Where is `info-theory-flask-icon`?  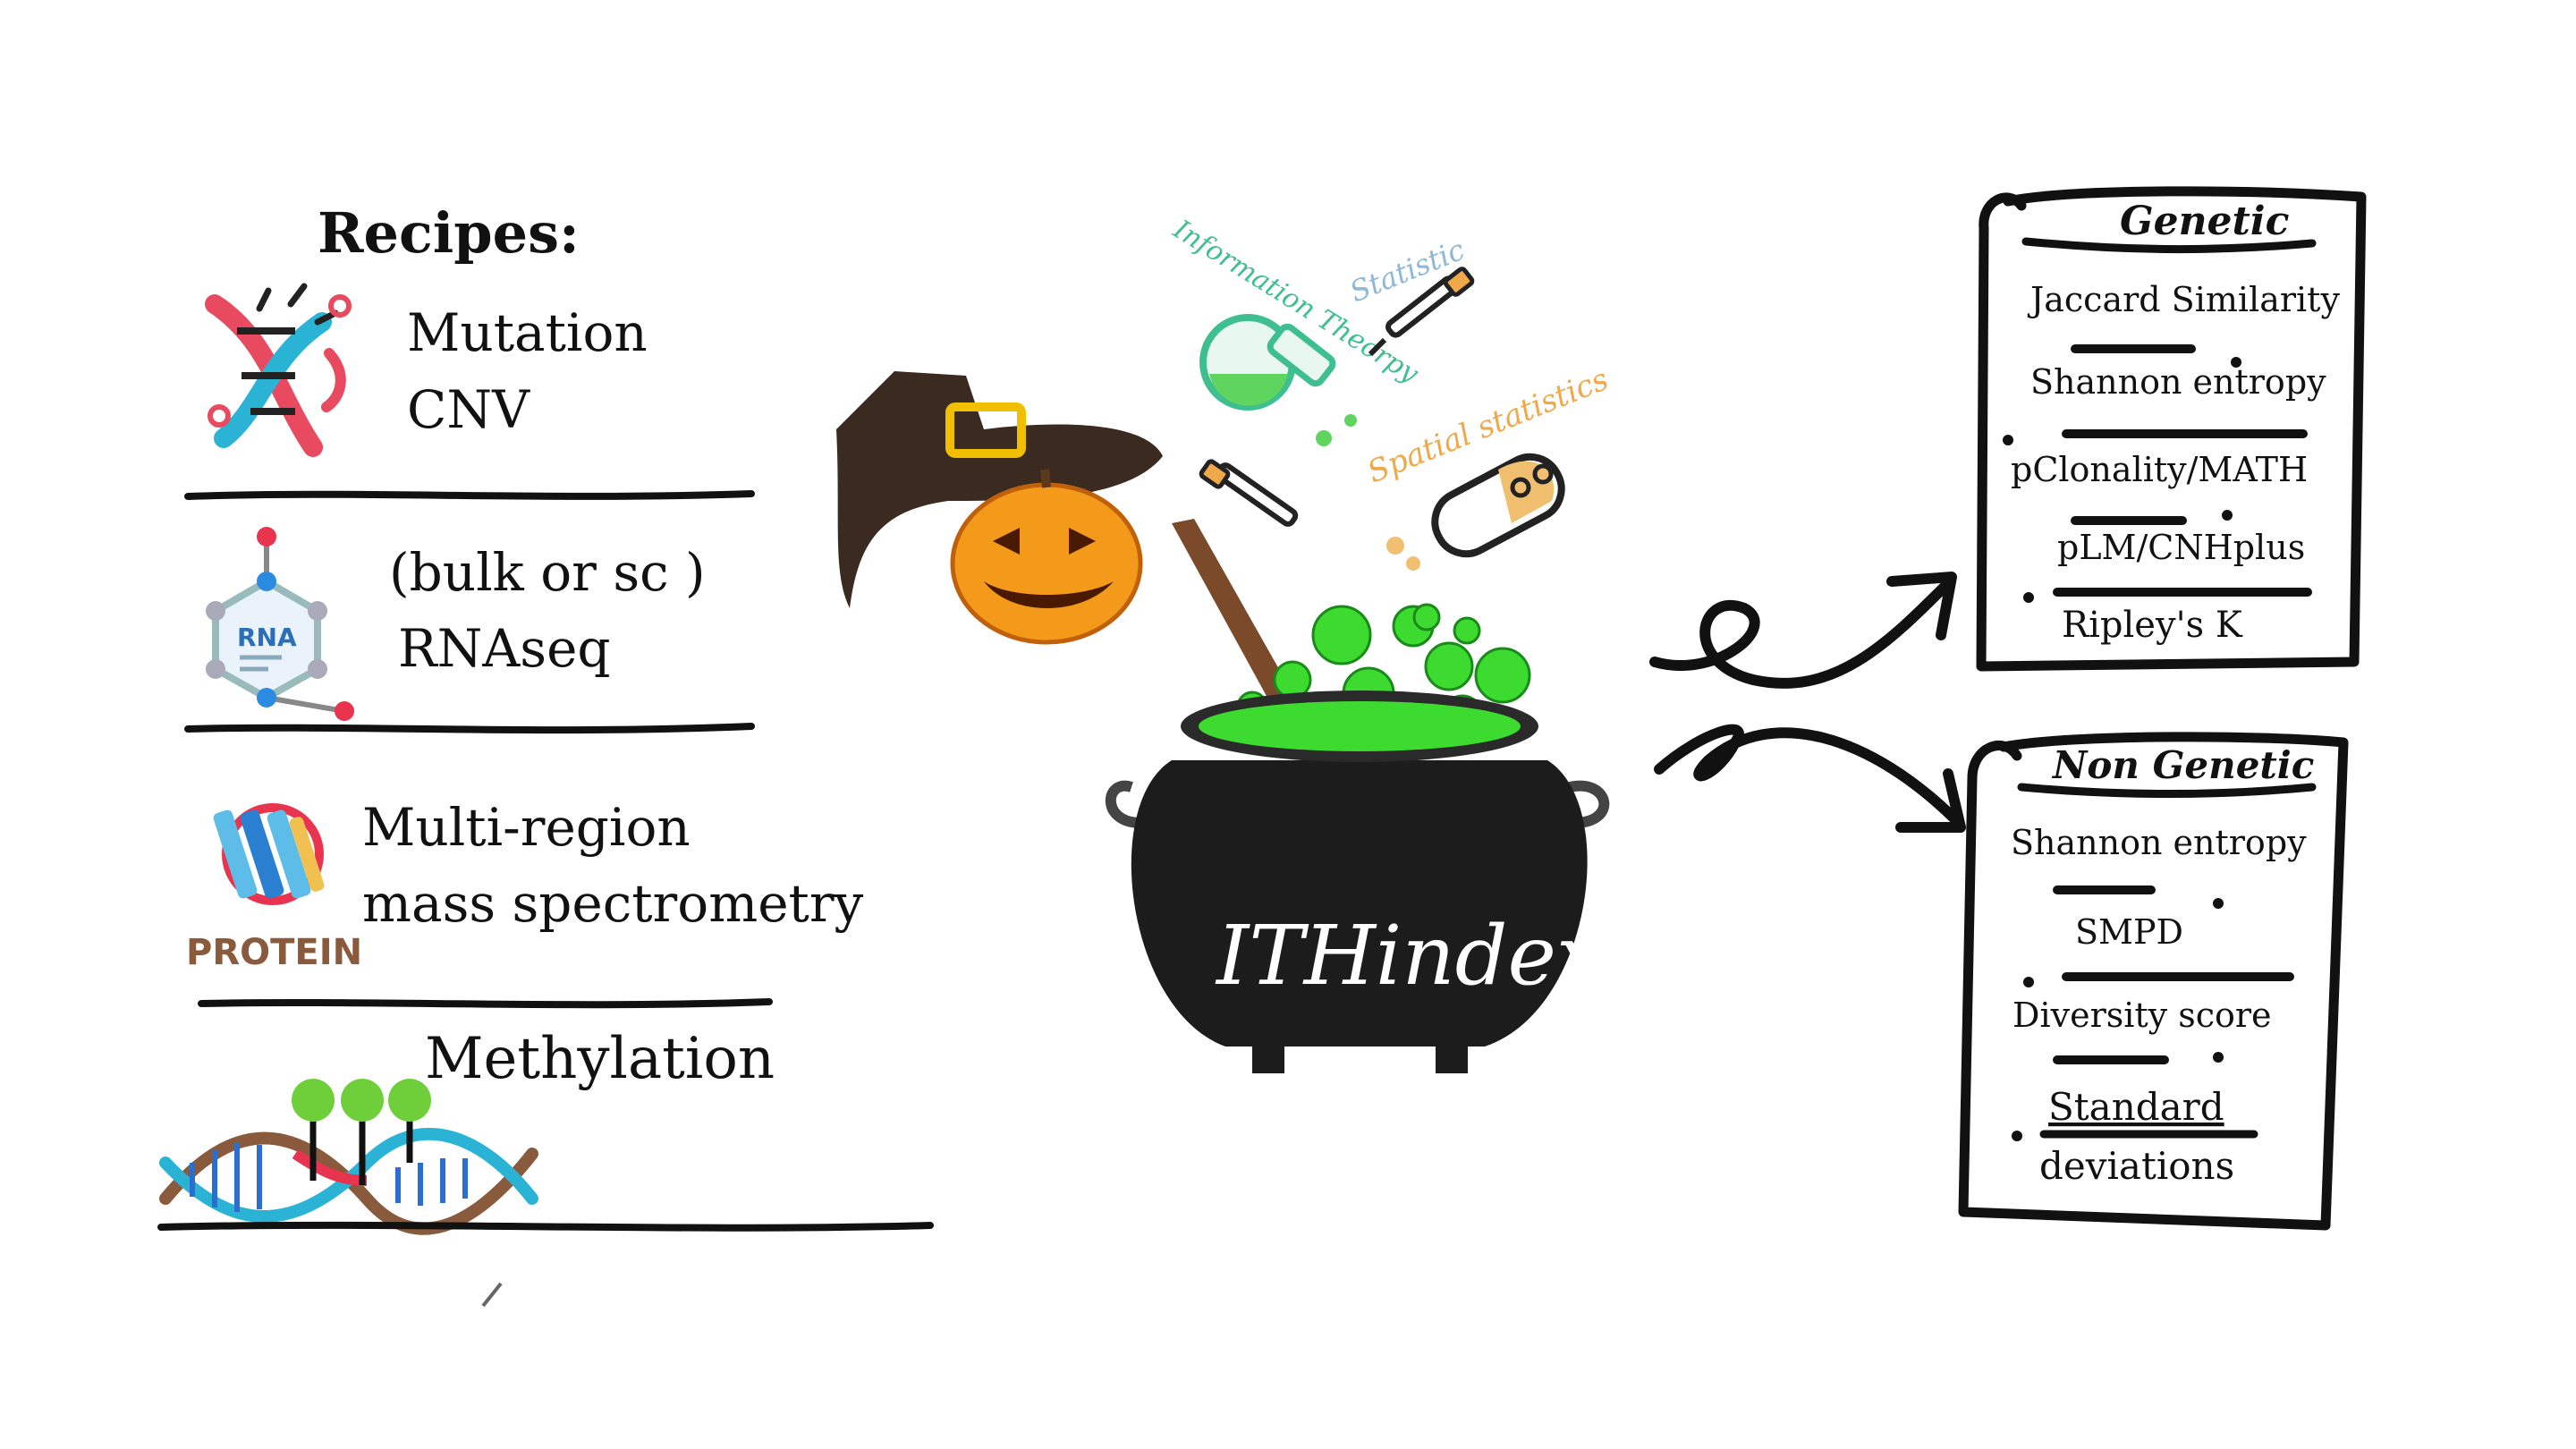 info-theory-flask-icon is located at coordinates (1278, 380).